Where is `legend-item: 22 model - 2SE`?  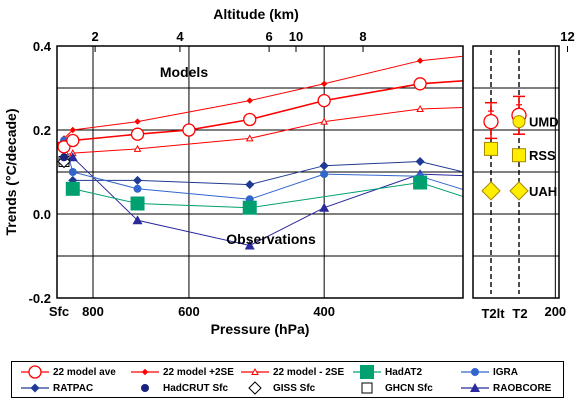 legend-item: 22 model - 2SE is located at coordinates (292, 372).